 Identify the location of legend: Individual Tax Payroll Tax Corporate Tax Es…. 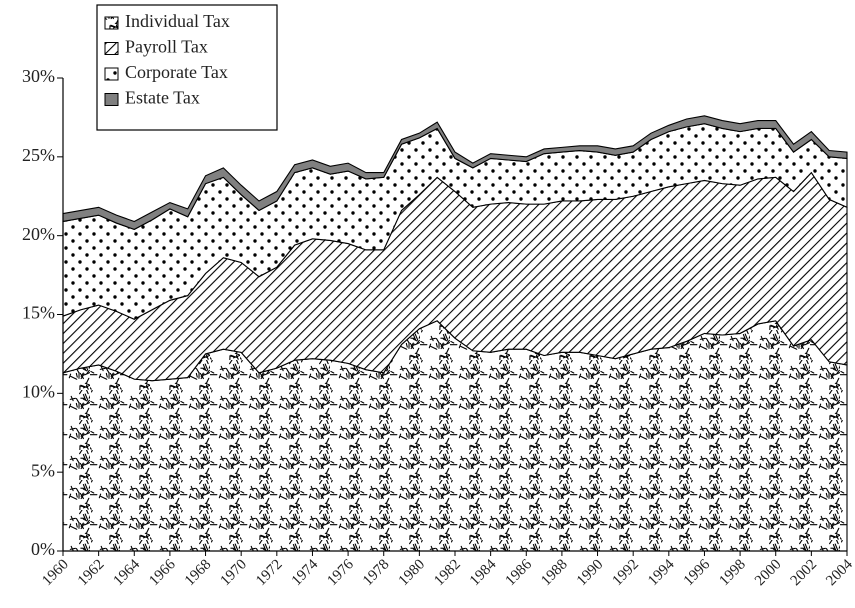
(187, 67).